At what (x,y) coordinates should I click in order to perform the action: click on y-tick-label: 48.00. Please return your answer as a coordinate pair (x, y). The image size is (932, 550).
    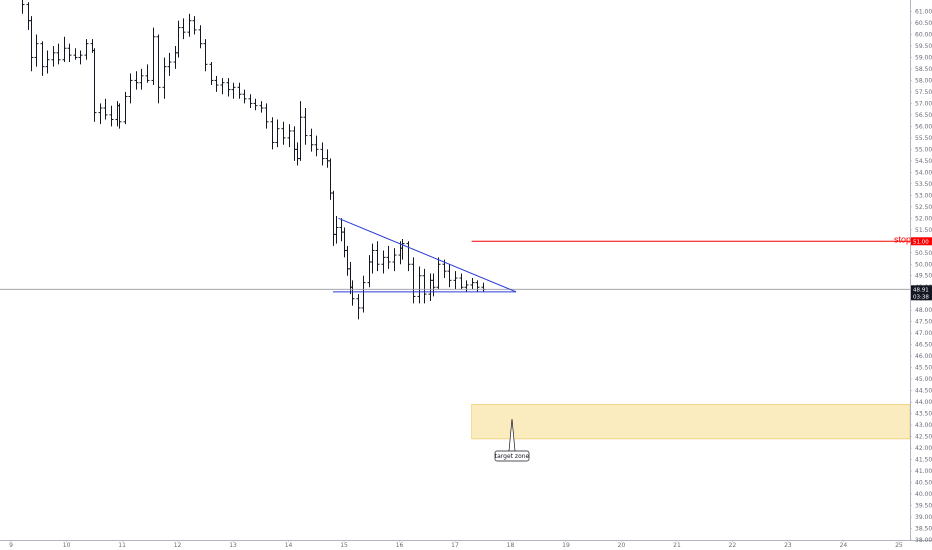
    Looking at the image, I should click on (923, 310).